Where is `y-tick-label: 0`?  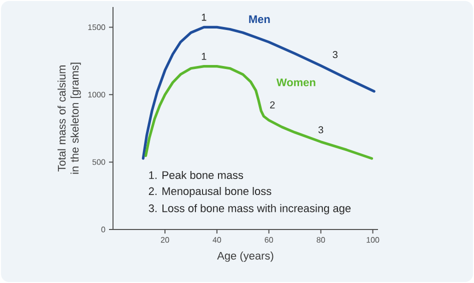
y-tick-label: 0 is located at coordinates (103, 229).